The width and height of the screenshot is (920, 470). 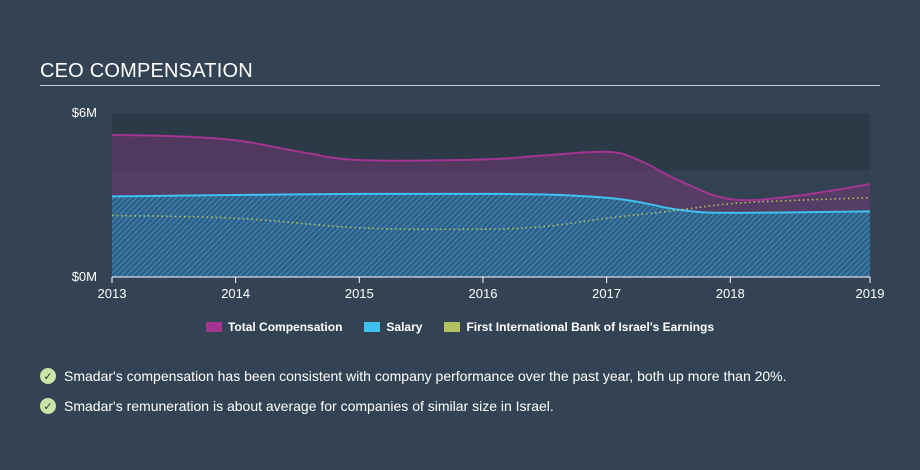 What do you see at coordinates (285, 327) in the screenshot?
I see `legend-label-total: Total Compensation` at bounding box center [285, 327].